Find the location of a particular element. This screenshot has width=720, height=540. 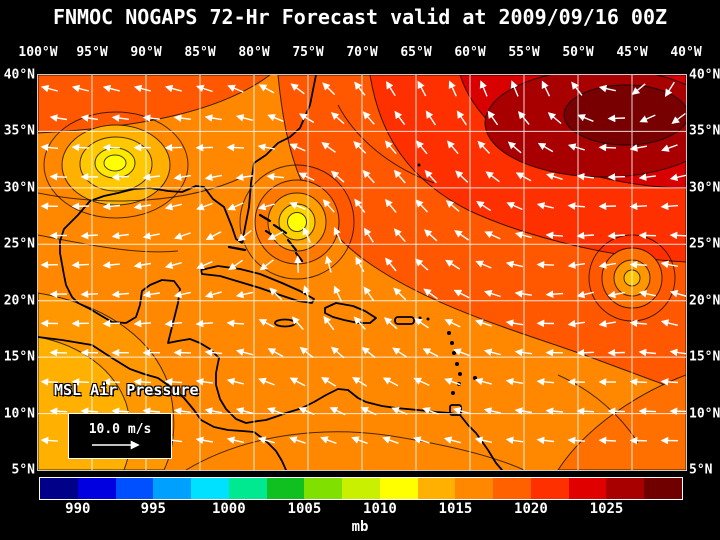

lon-tick-label: 40°W is located at coordinates (686, 52).